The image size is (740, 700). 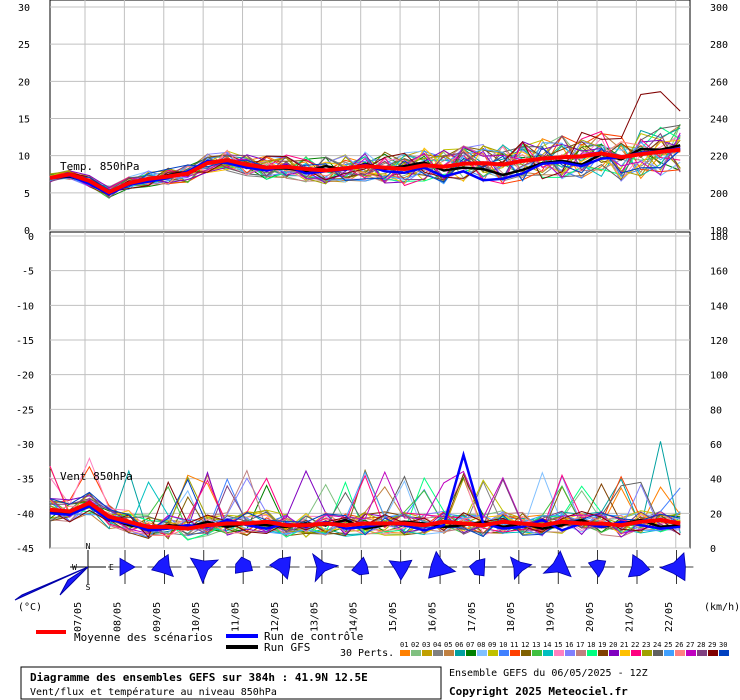 I want to click on pert-number: 06, so click(x=459, y=645).